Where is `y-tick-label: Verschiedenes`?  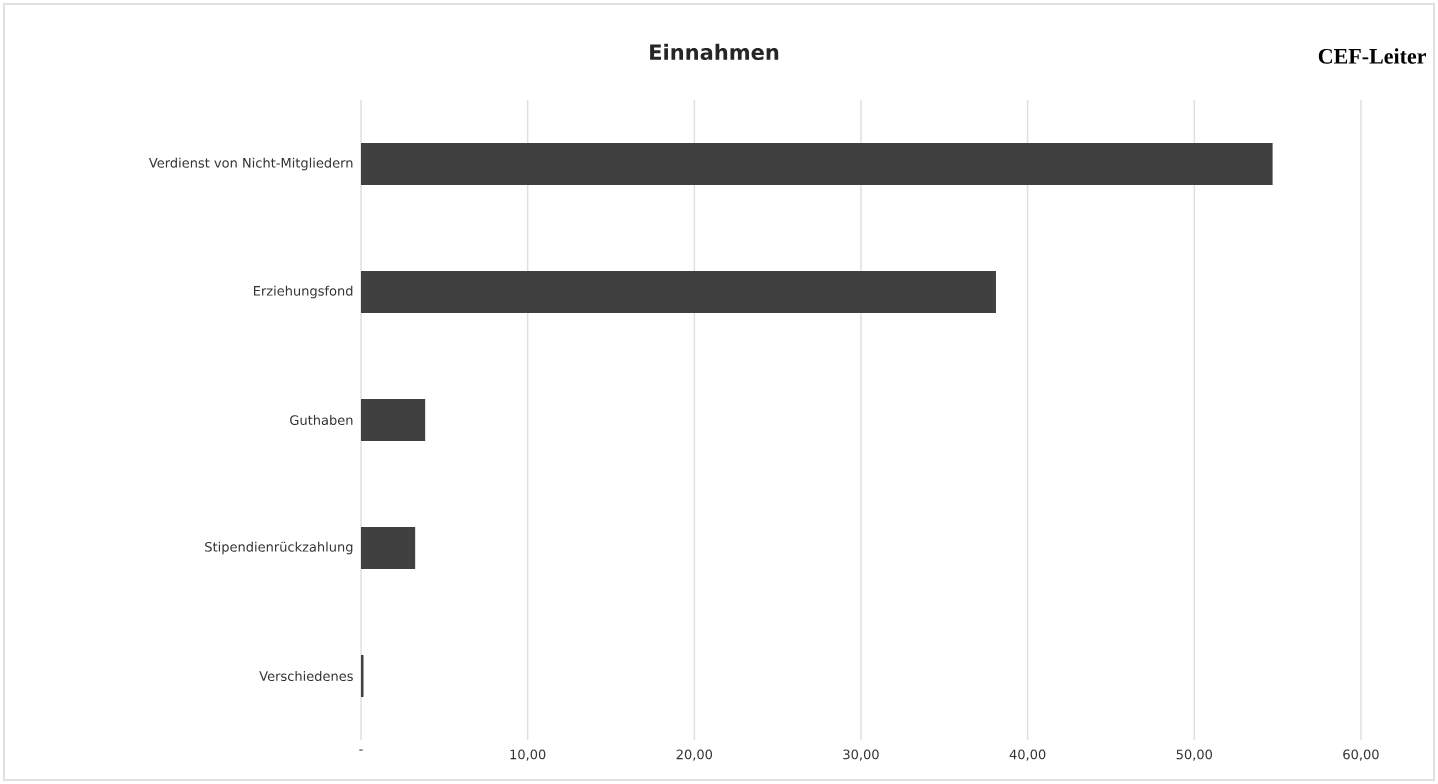 y-tick-label: Verschiedenes is located at coordinates (306, 676).